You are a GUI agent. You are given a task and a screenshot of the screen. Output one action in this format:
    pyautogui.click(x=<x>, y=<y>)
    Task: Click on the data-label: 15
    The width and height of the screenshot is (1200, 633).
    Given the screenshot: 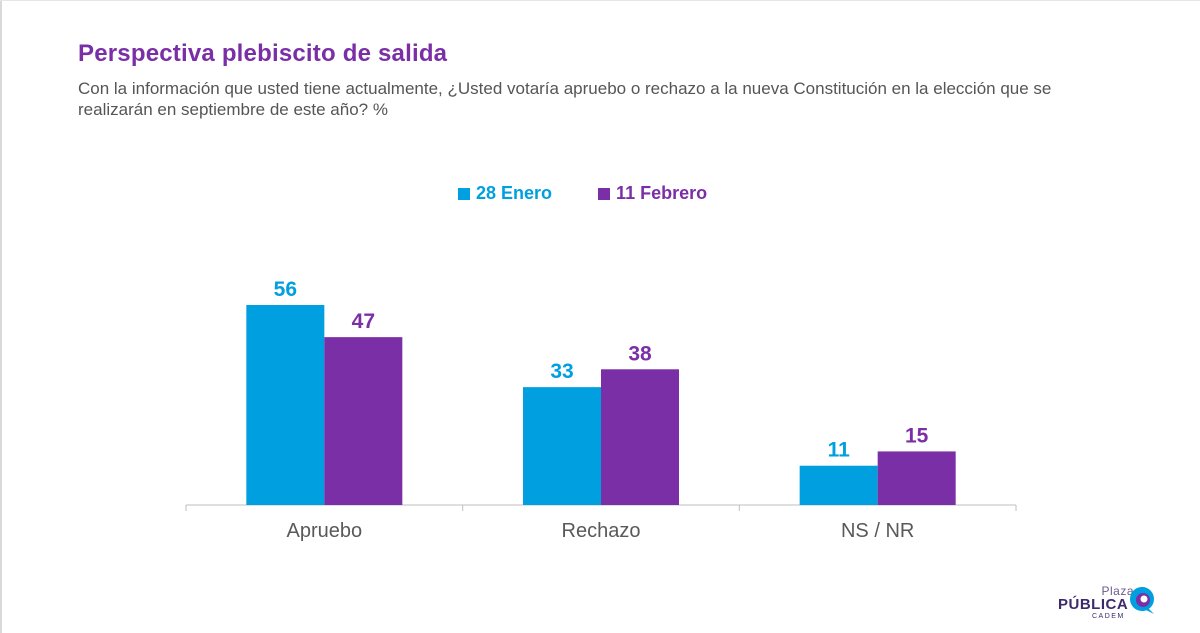 What is the action you would take?
    pyautogui.click(x=917, y=435)
    